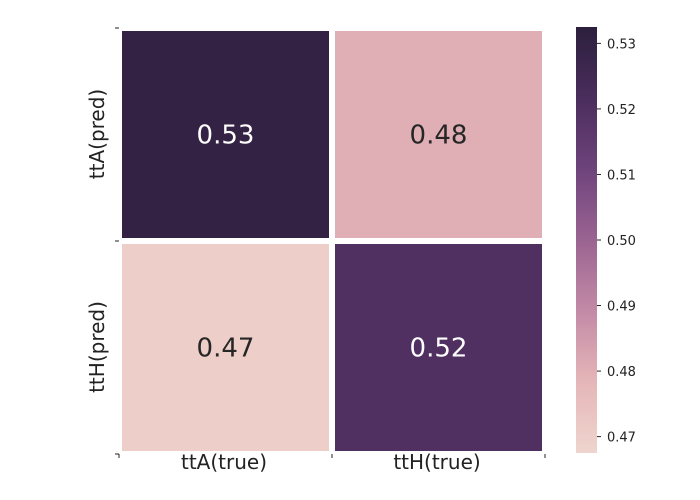 This screenshot has height=500, width=700. I want to click on y-tick-label-tth-pred: ttH(pred), so click(97, 347).